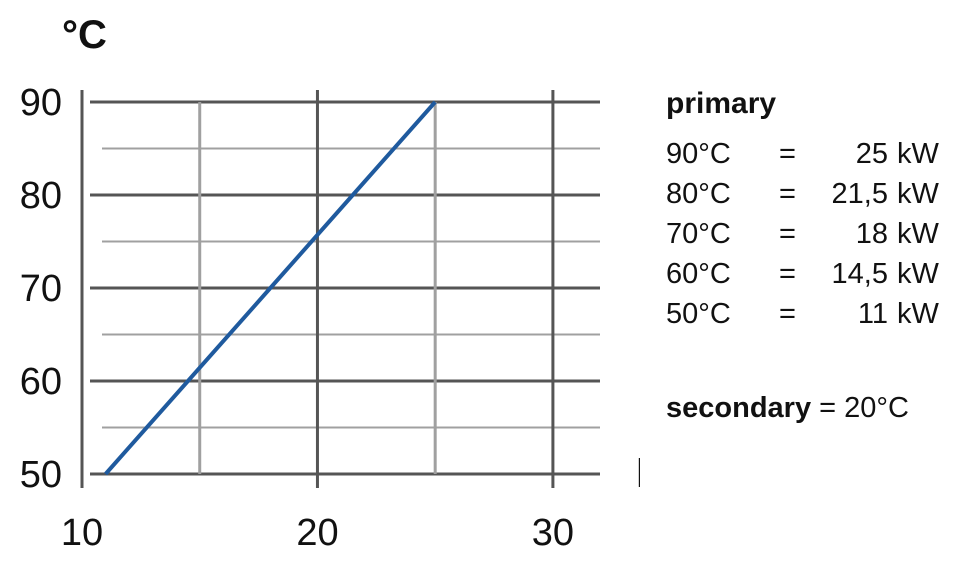 The height and width of the screenshot is (568, 977). What do you see at coordinates (818, 194) in the screenshot?
I see `legend-row: 80°C = 21,5 kW` at bounding box center [818, 194].